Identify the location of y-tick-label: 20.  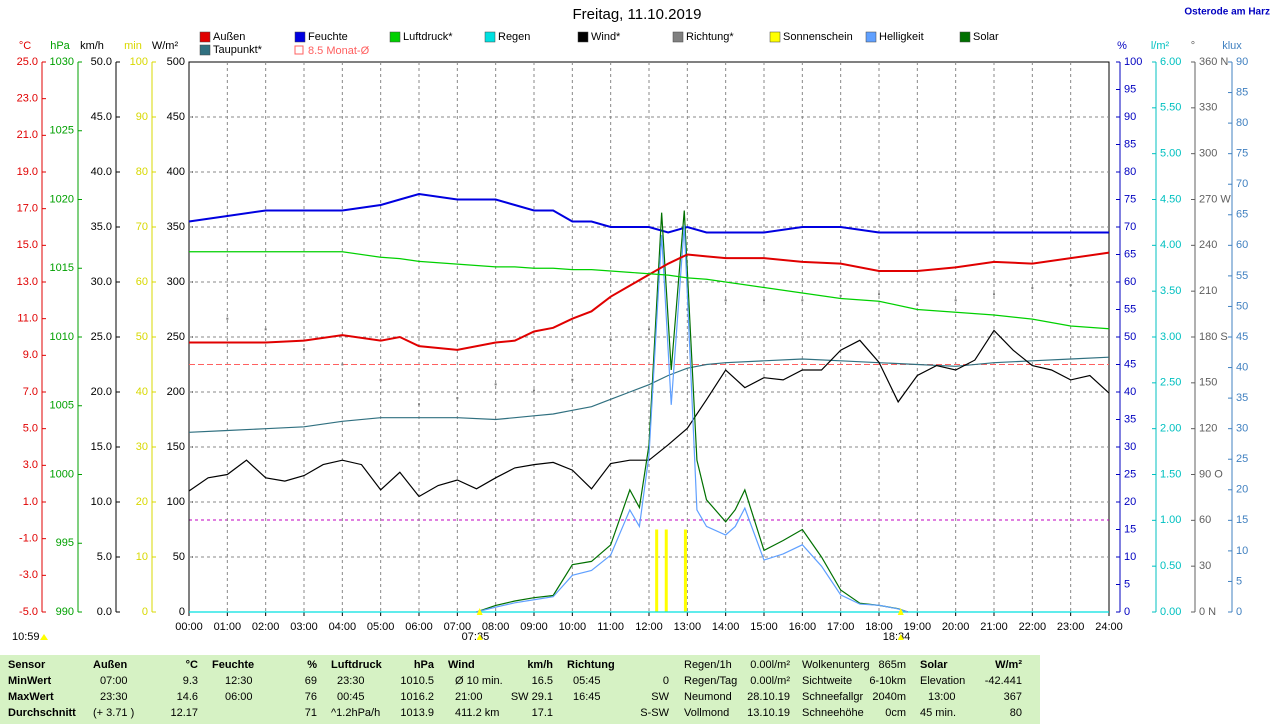
(1242, 490).